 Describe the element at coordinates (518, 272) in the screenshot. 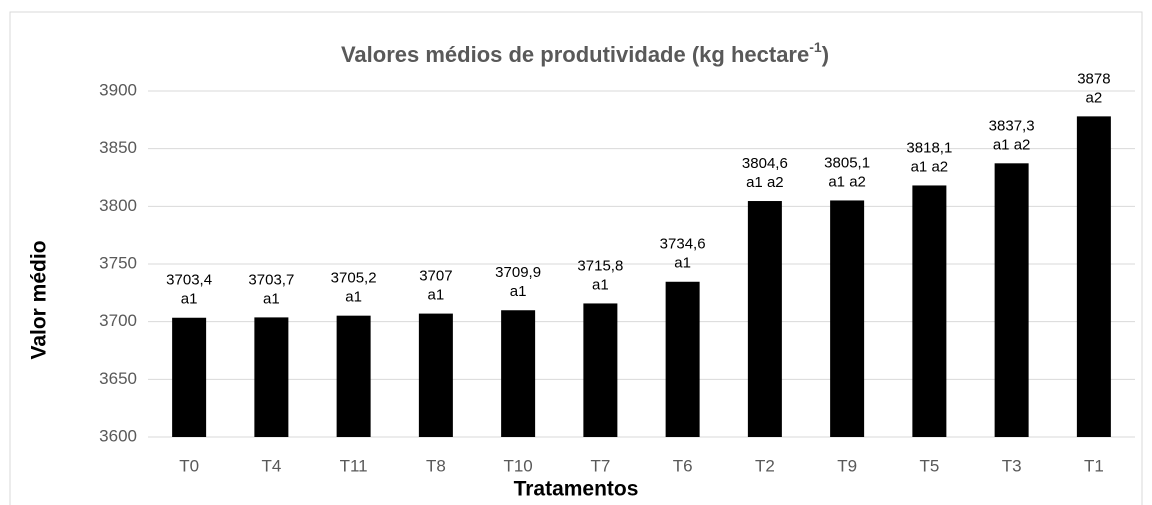

I see `value-label: 3709,9` at that location.